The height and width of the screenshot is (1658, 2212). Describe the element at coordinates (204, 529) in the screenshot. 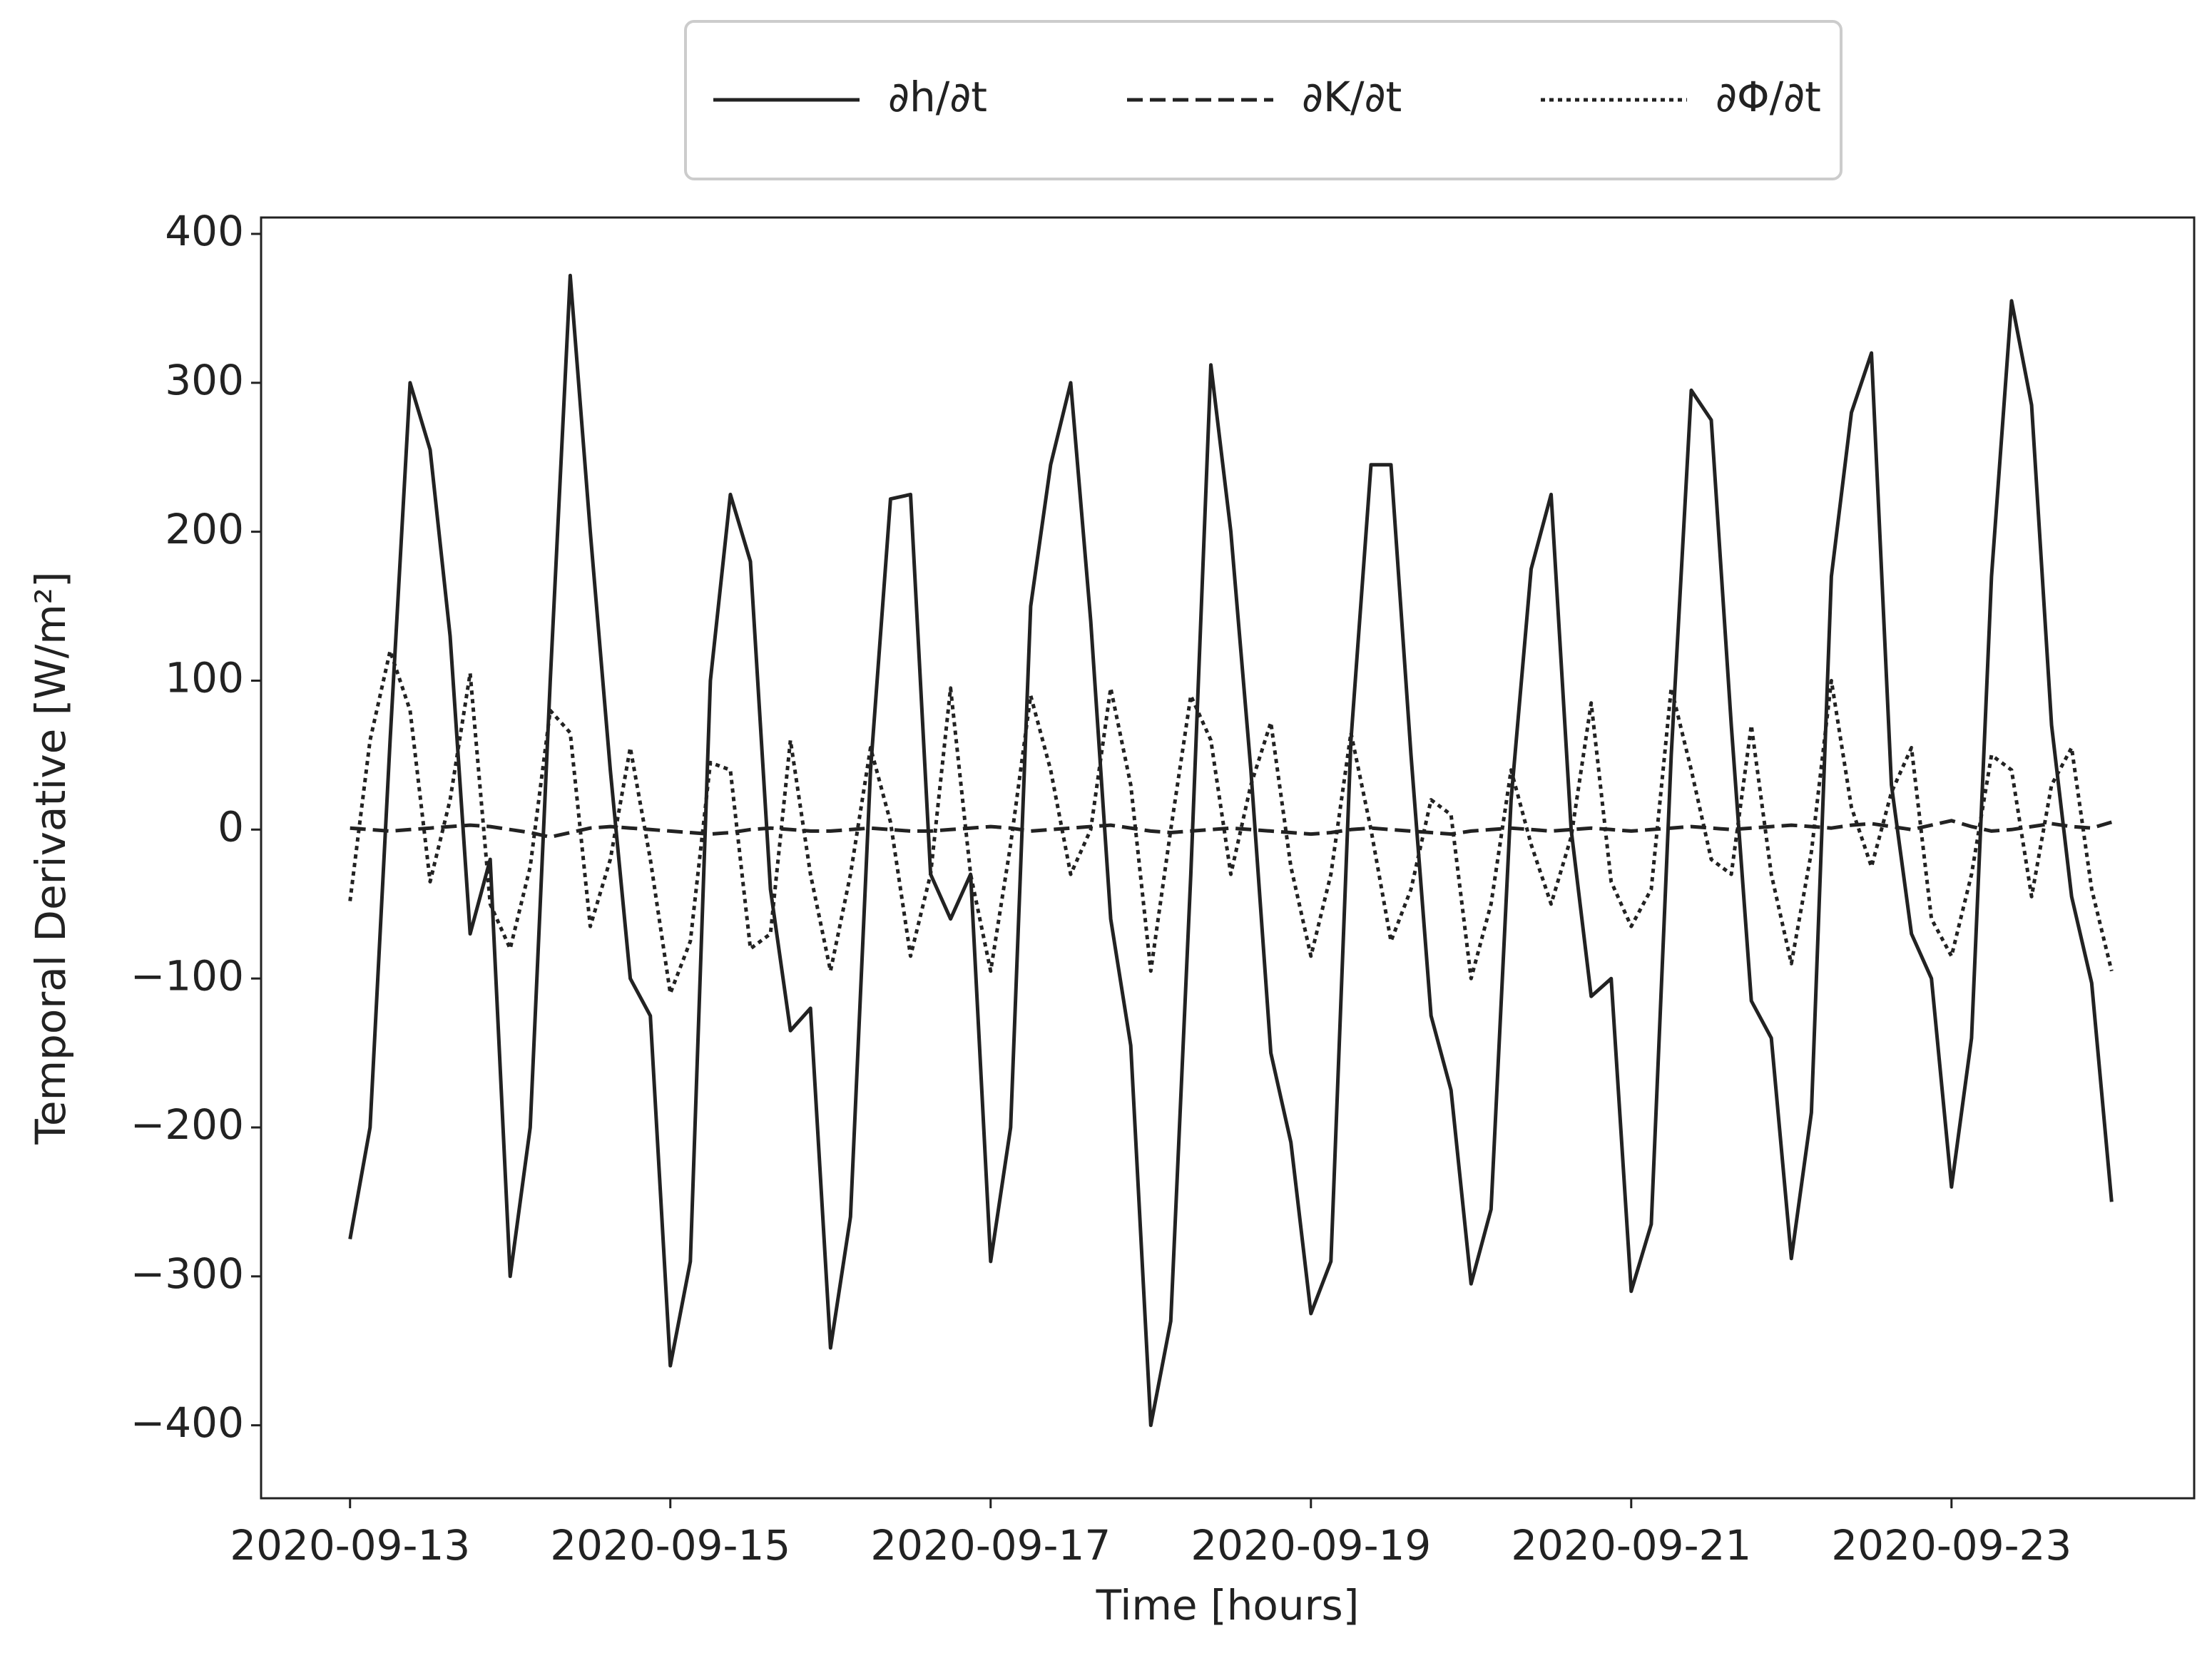

I see `y-tick-label: 200` at that location.